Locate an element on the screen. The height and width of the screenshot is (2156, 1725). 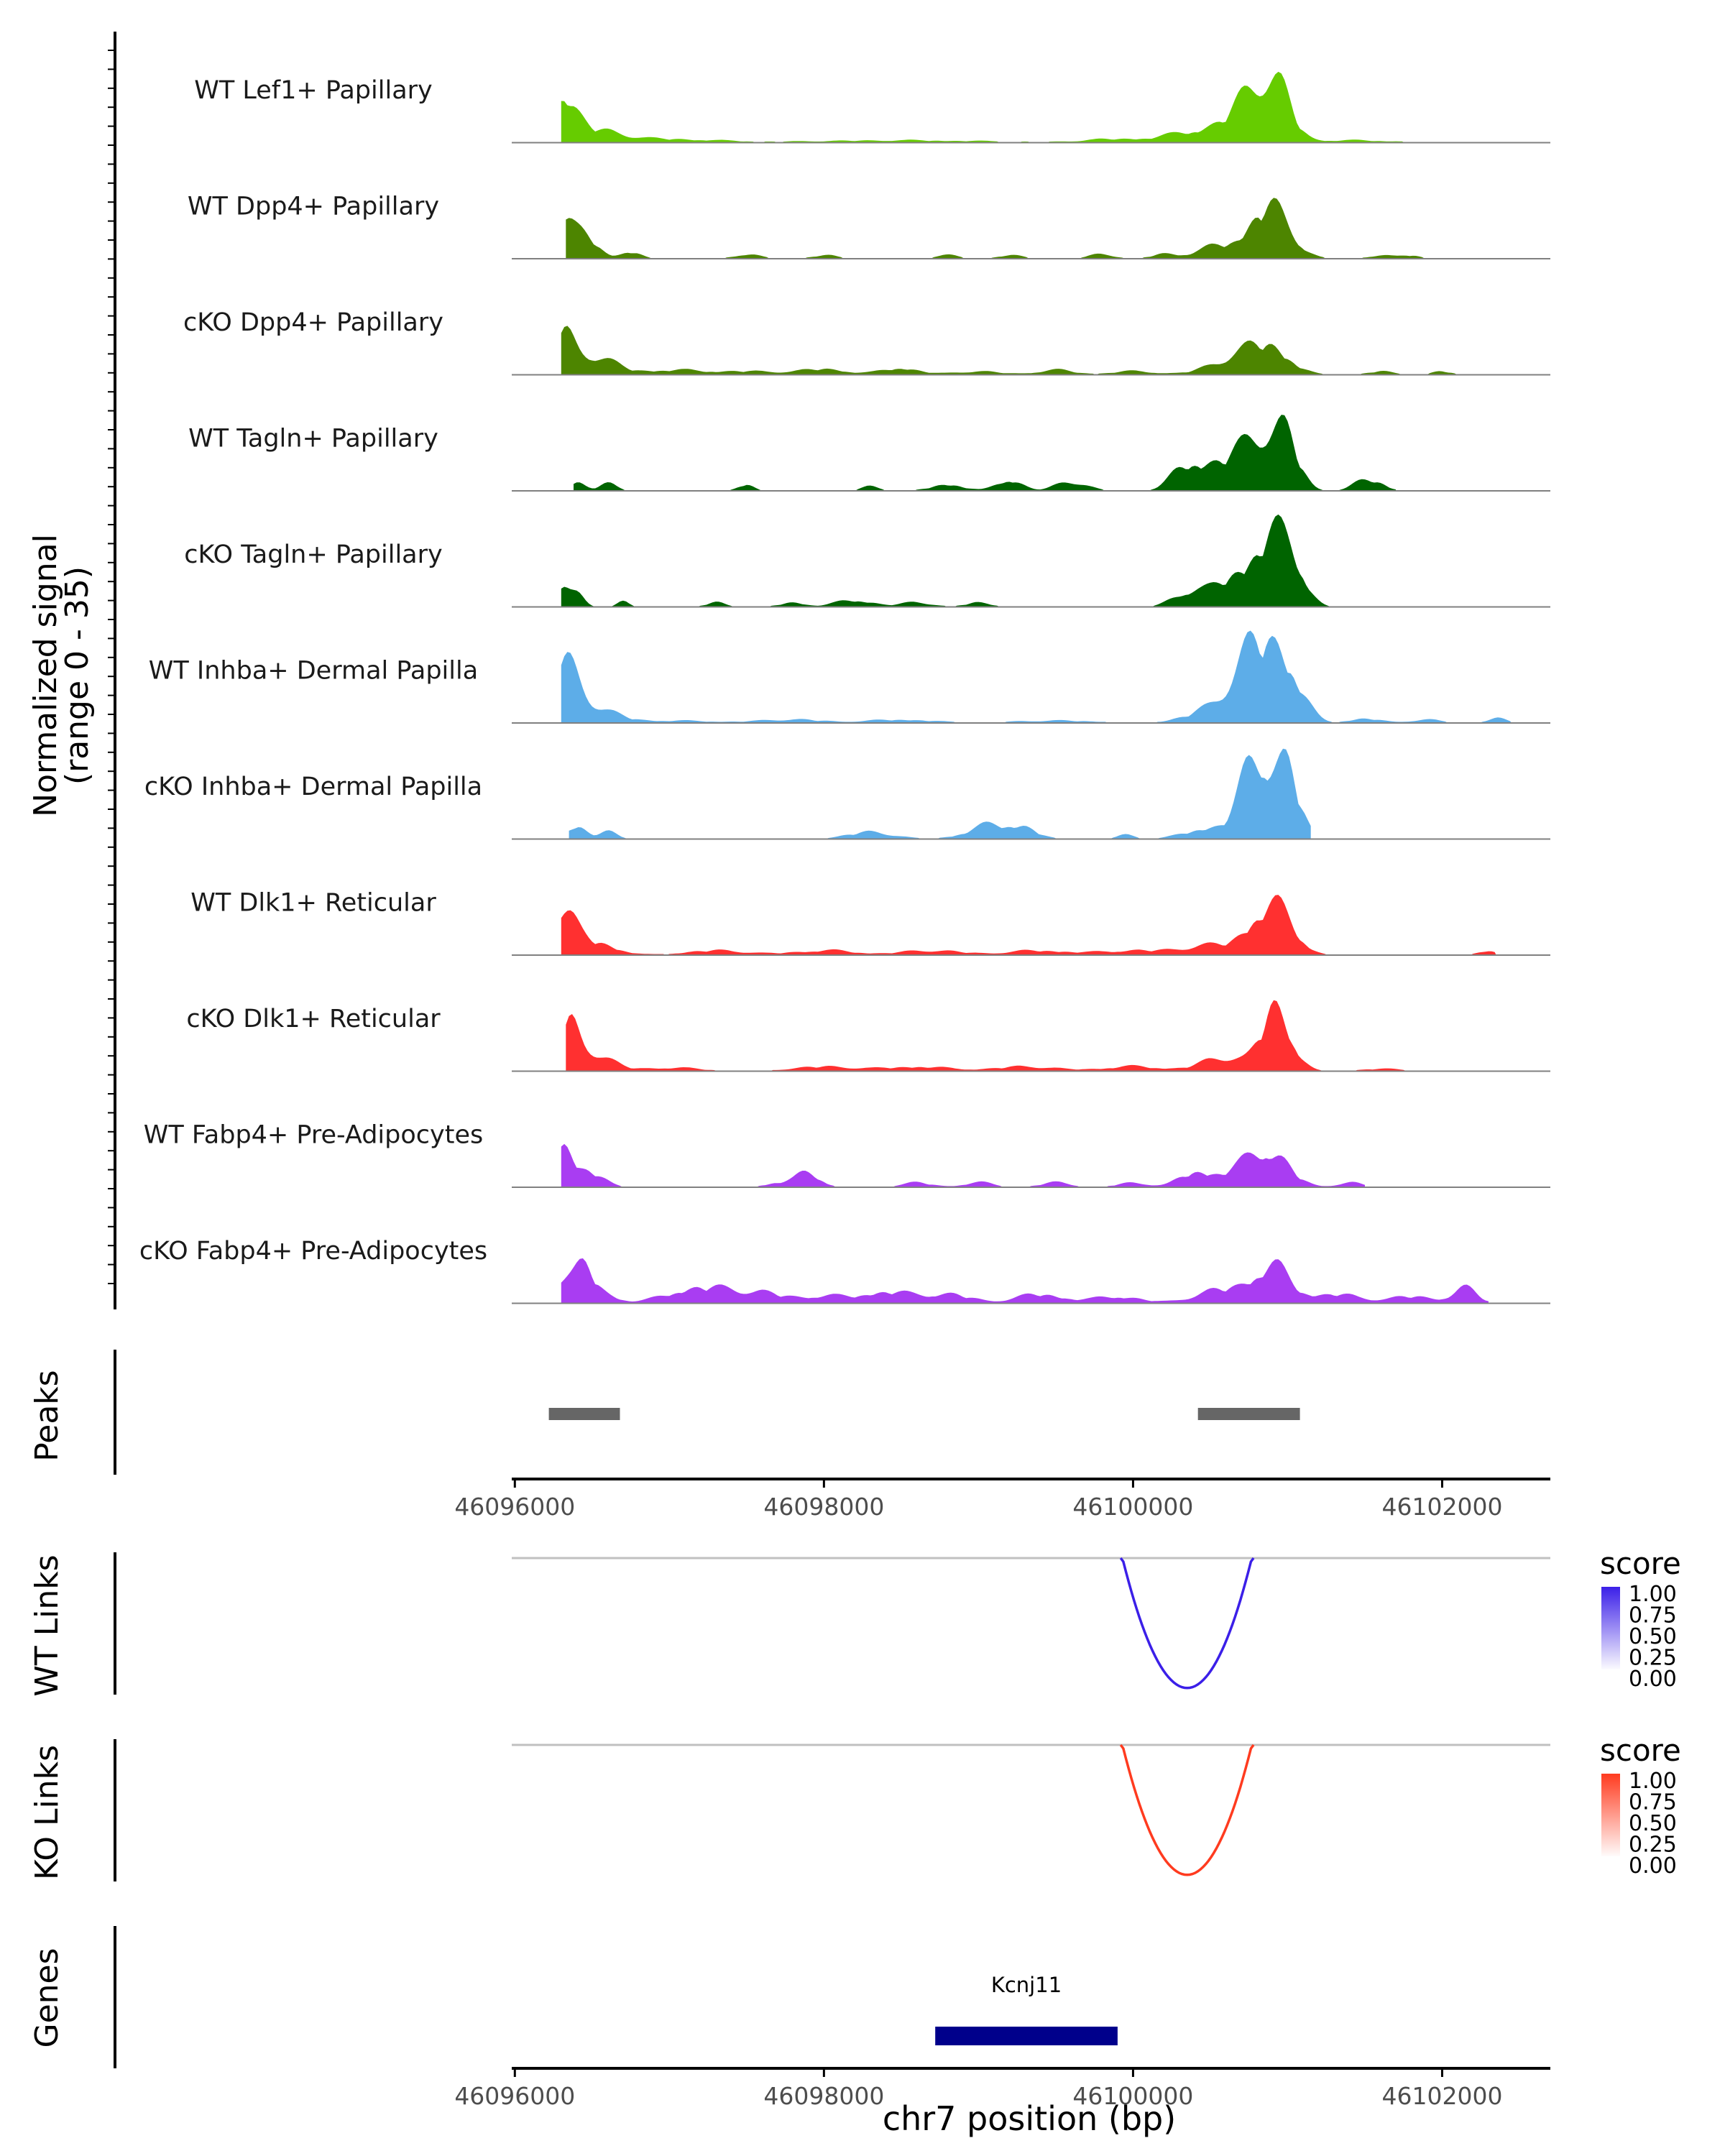
track-label: WT Tagln+ Papillary is located at coordinates (313, 439).